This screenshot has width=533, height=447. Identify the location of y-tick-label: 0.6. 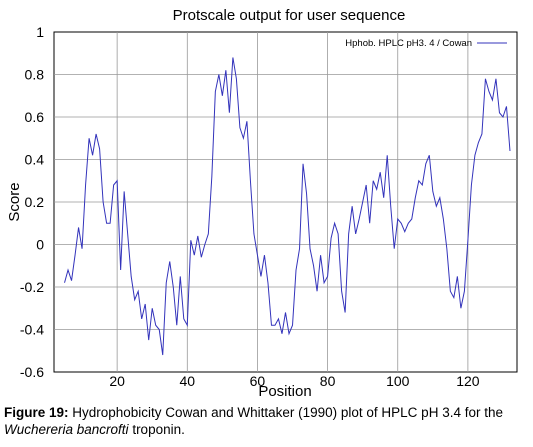
(35, 117).